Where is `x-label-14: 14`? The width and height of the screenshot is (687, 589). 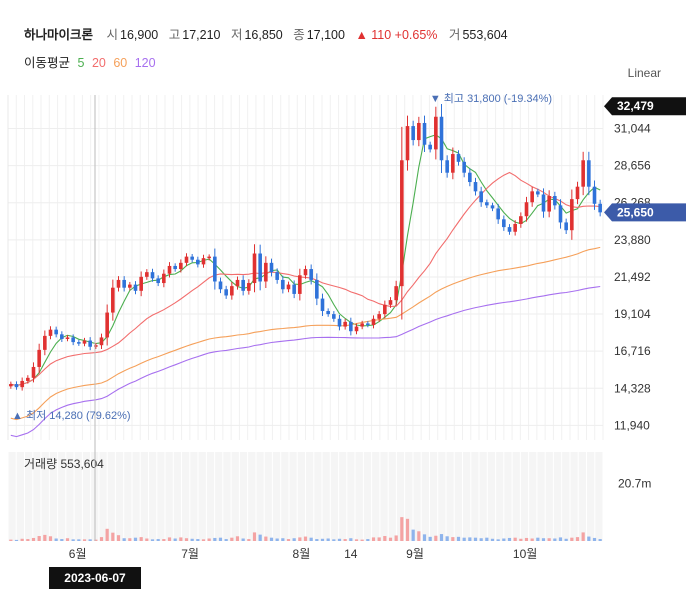
x-label-14: 14 is located at coordinates (351, 554).